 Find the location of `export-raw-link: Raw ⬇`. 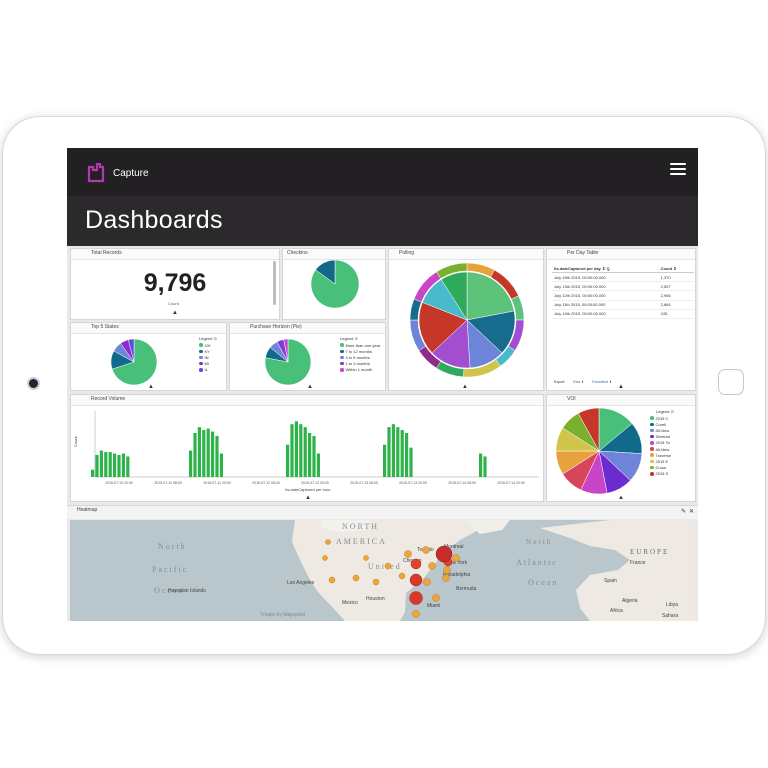

export-raw-link: Raw ⬇ is located at coordinates (579, 382).